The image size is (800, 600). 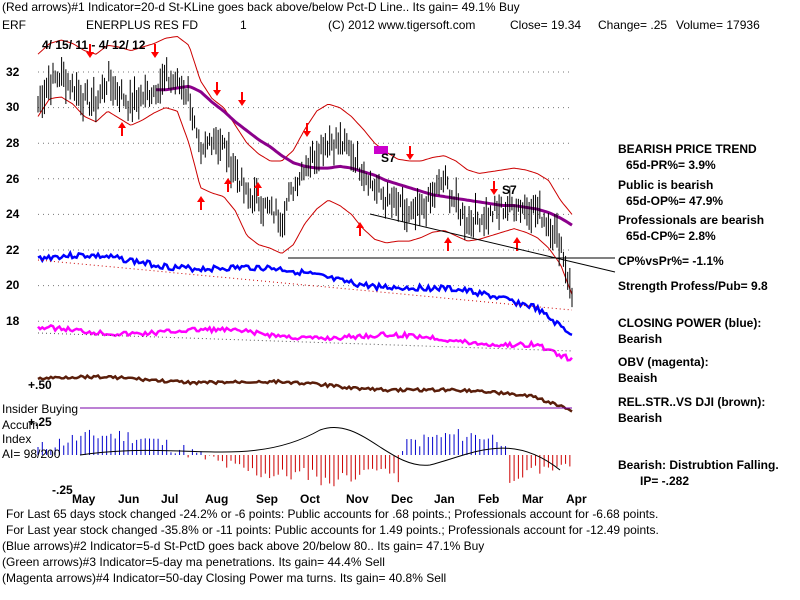 I want to click on relstr-line, so click(x=305, y=393).